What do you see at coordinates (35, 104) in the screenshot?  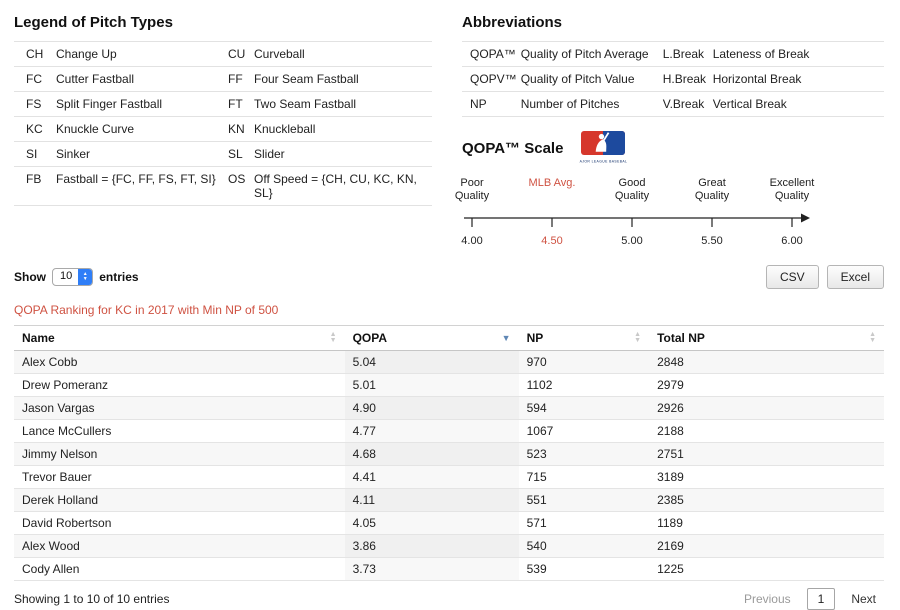 I see `pitch-code: FS` at bounding box center [35, 104].